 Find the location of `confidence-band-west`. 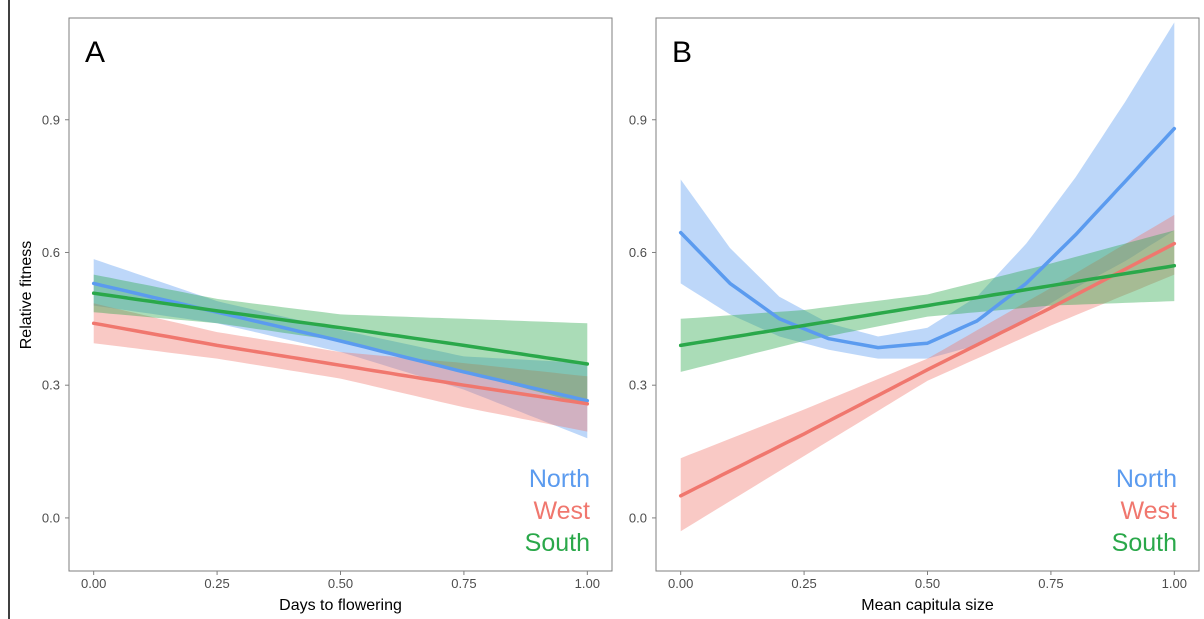

confidence-band-west is located at coordinates (340, 367).